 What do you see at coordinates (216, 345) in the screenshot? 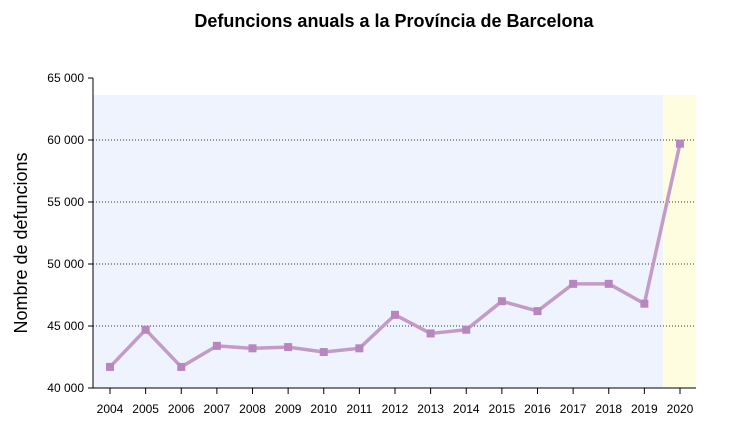
I see `data-point-2007` at bounding box center [216, 345].